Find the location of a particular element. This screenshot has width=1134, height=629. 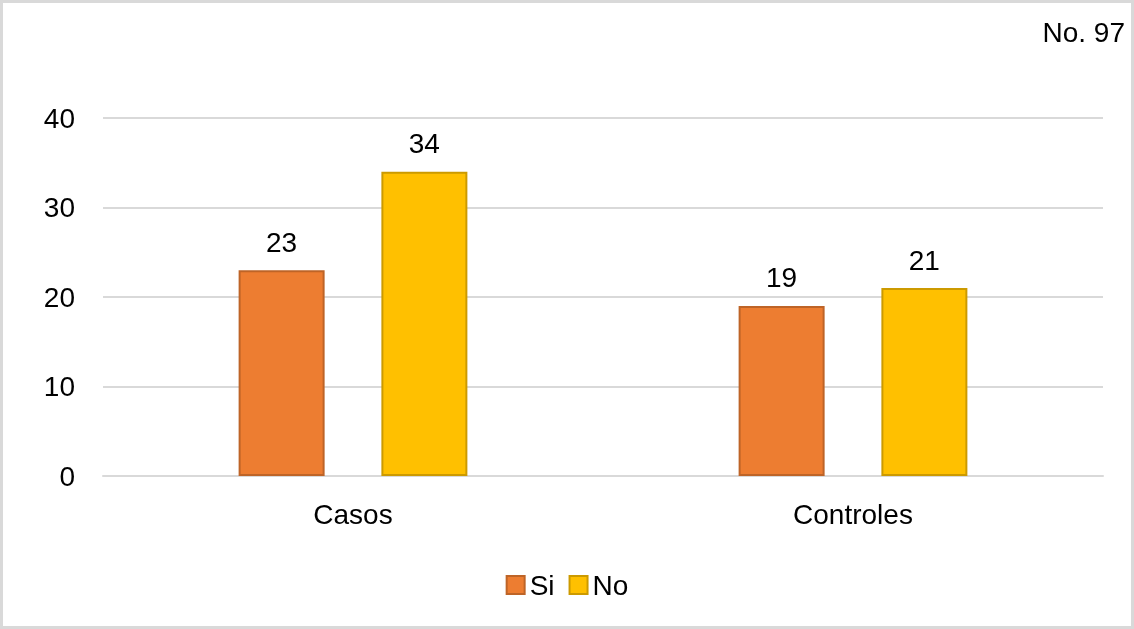

y-tick-label: 0 is located at coordinates (67, 476).